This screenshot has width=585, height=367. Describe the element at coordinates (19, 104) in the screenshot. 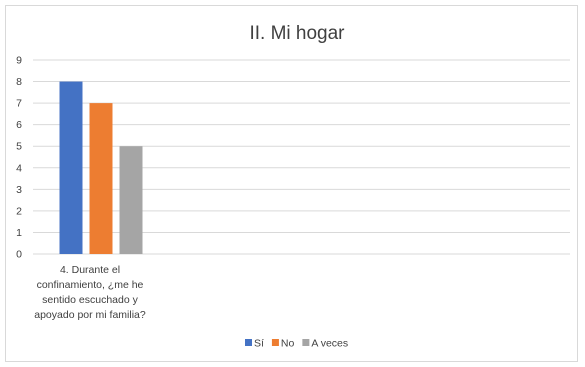

I see `y-tick-label: 7` at that location.